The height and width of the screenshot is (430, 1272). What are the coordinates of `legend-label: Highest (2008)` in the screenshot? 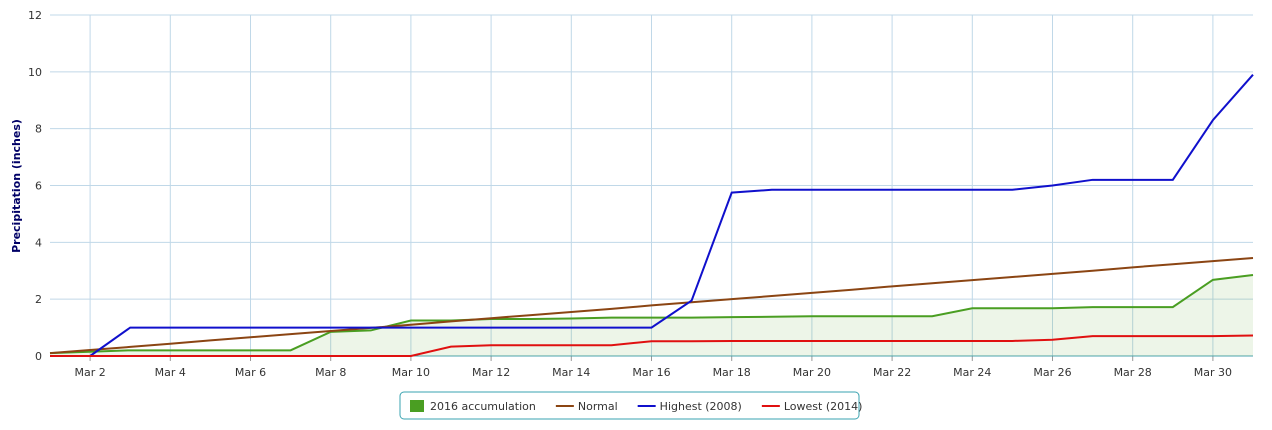 It's located at (701, 406).